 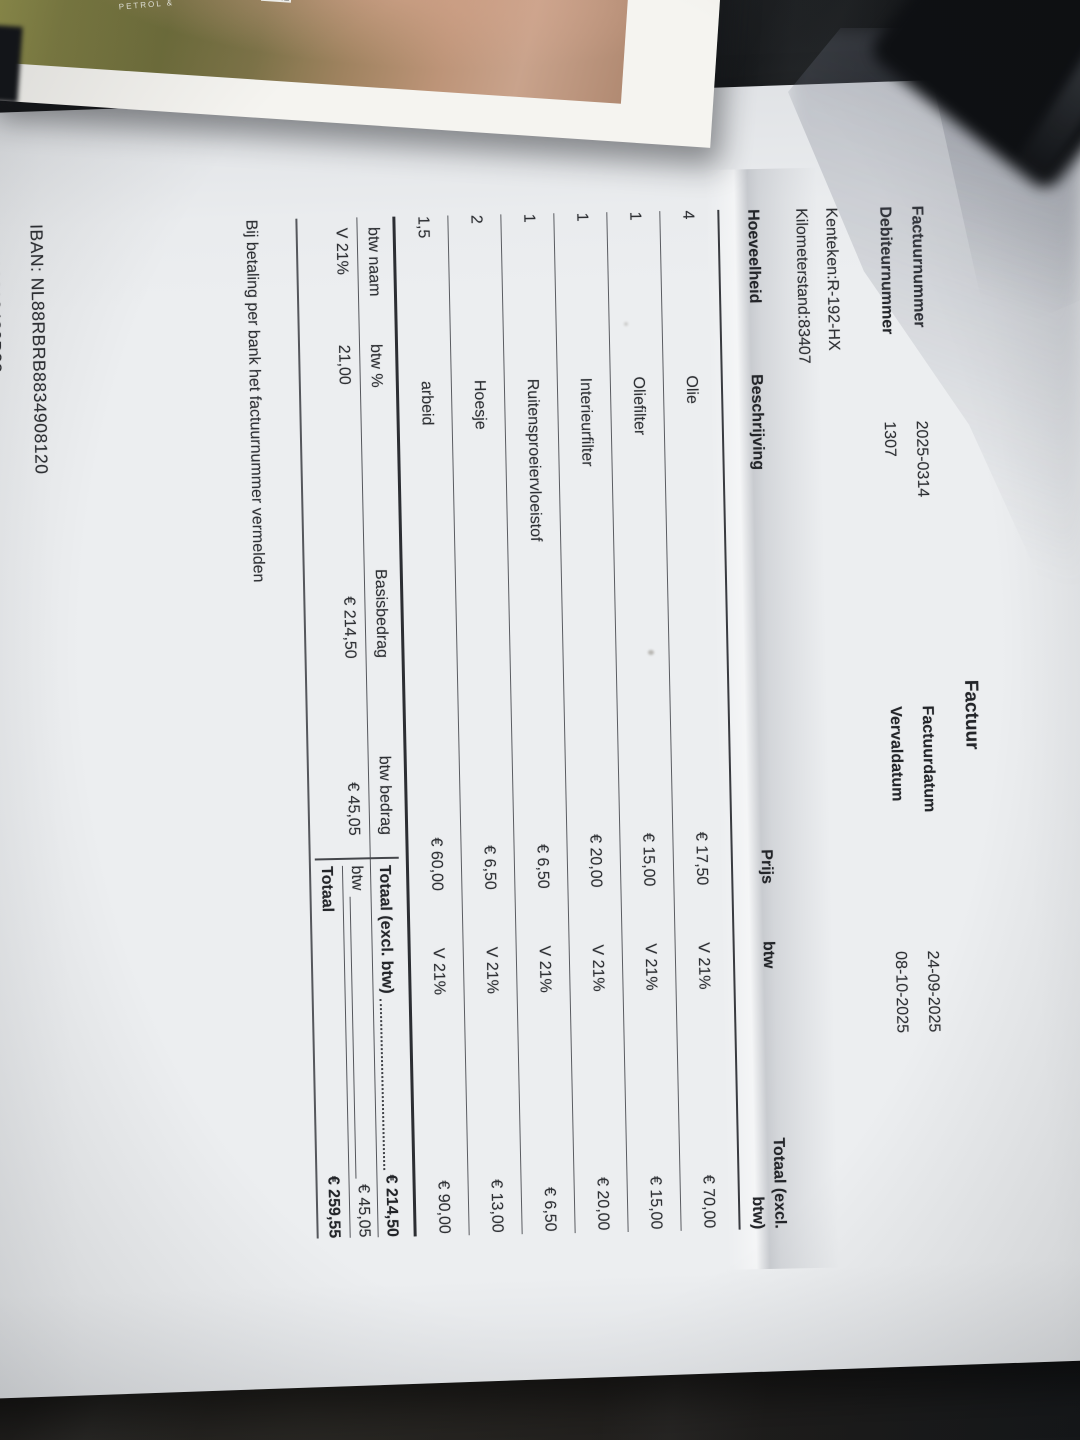 I want to click on totals-total-row: Totaal € 259,55, so click(x=331, y=1052).